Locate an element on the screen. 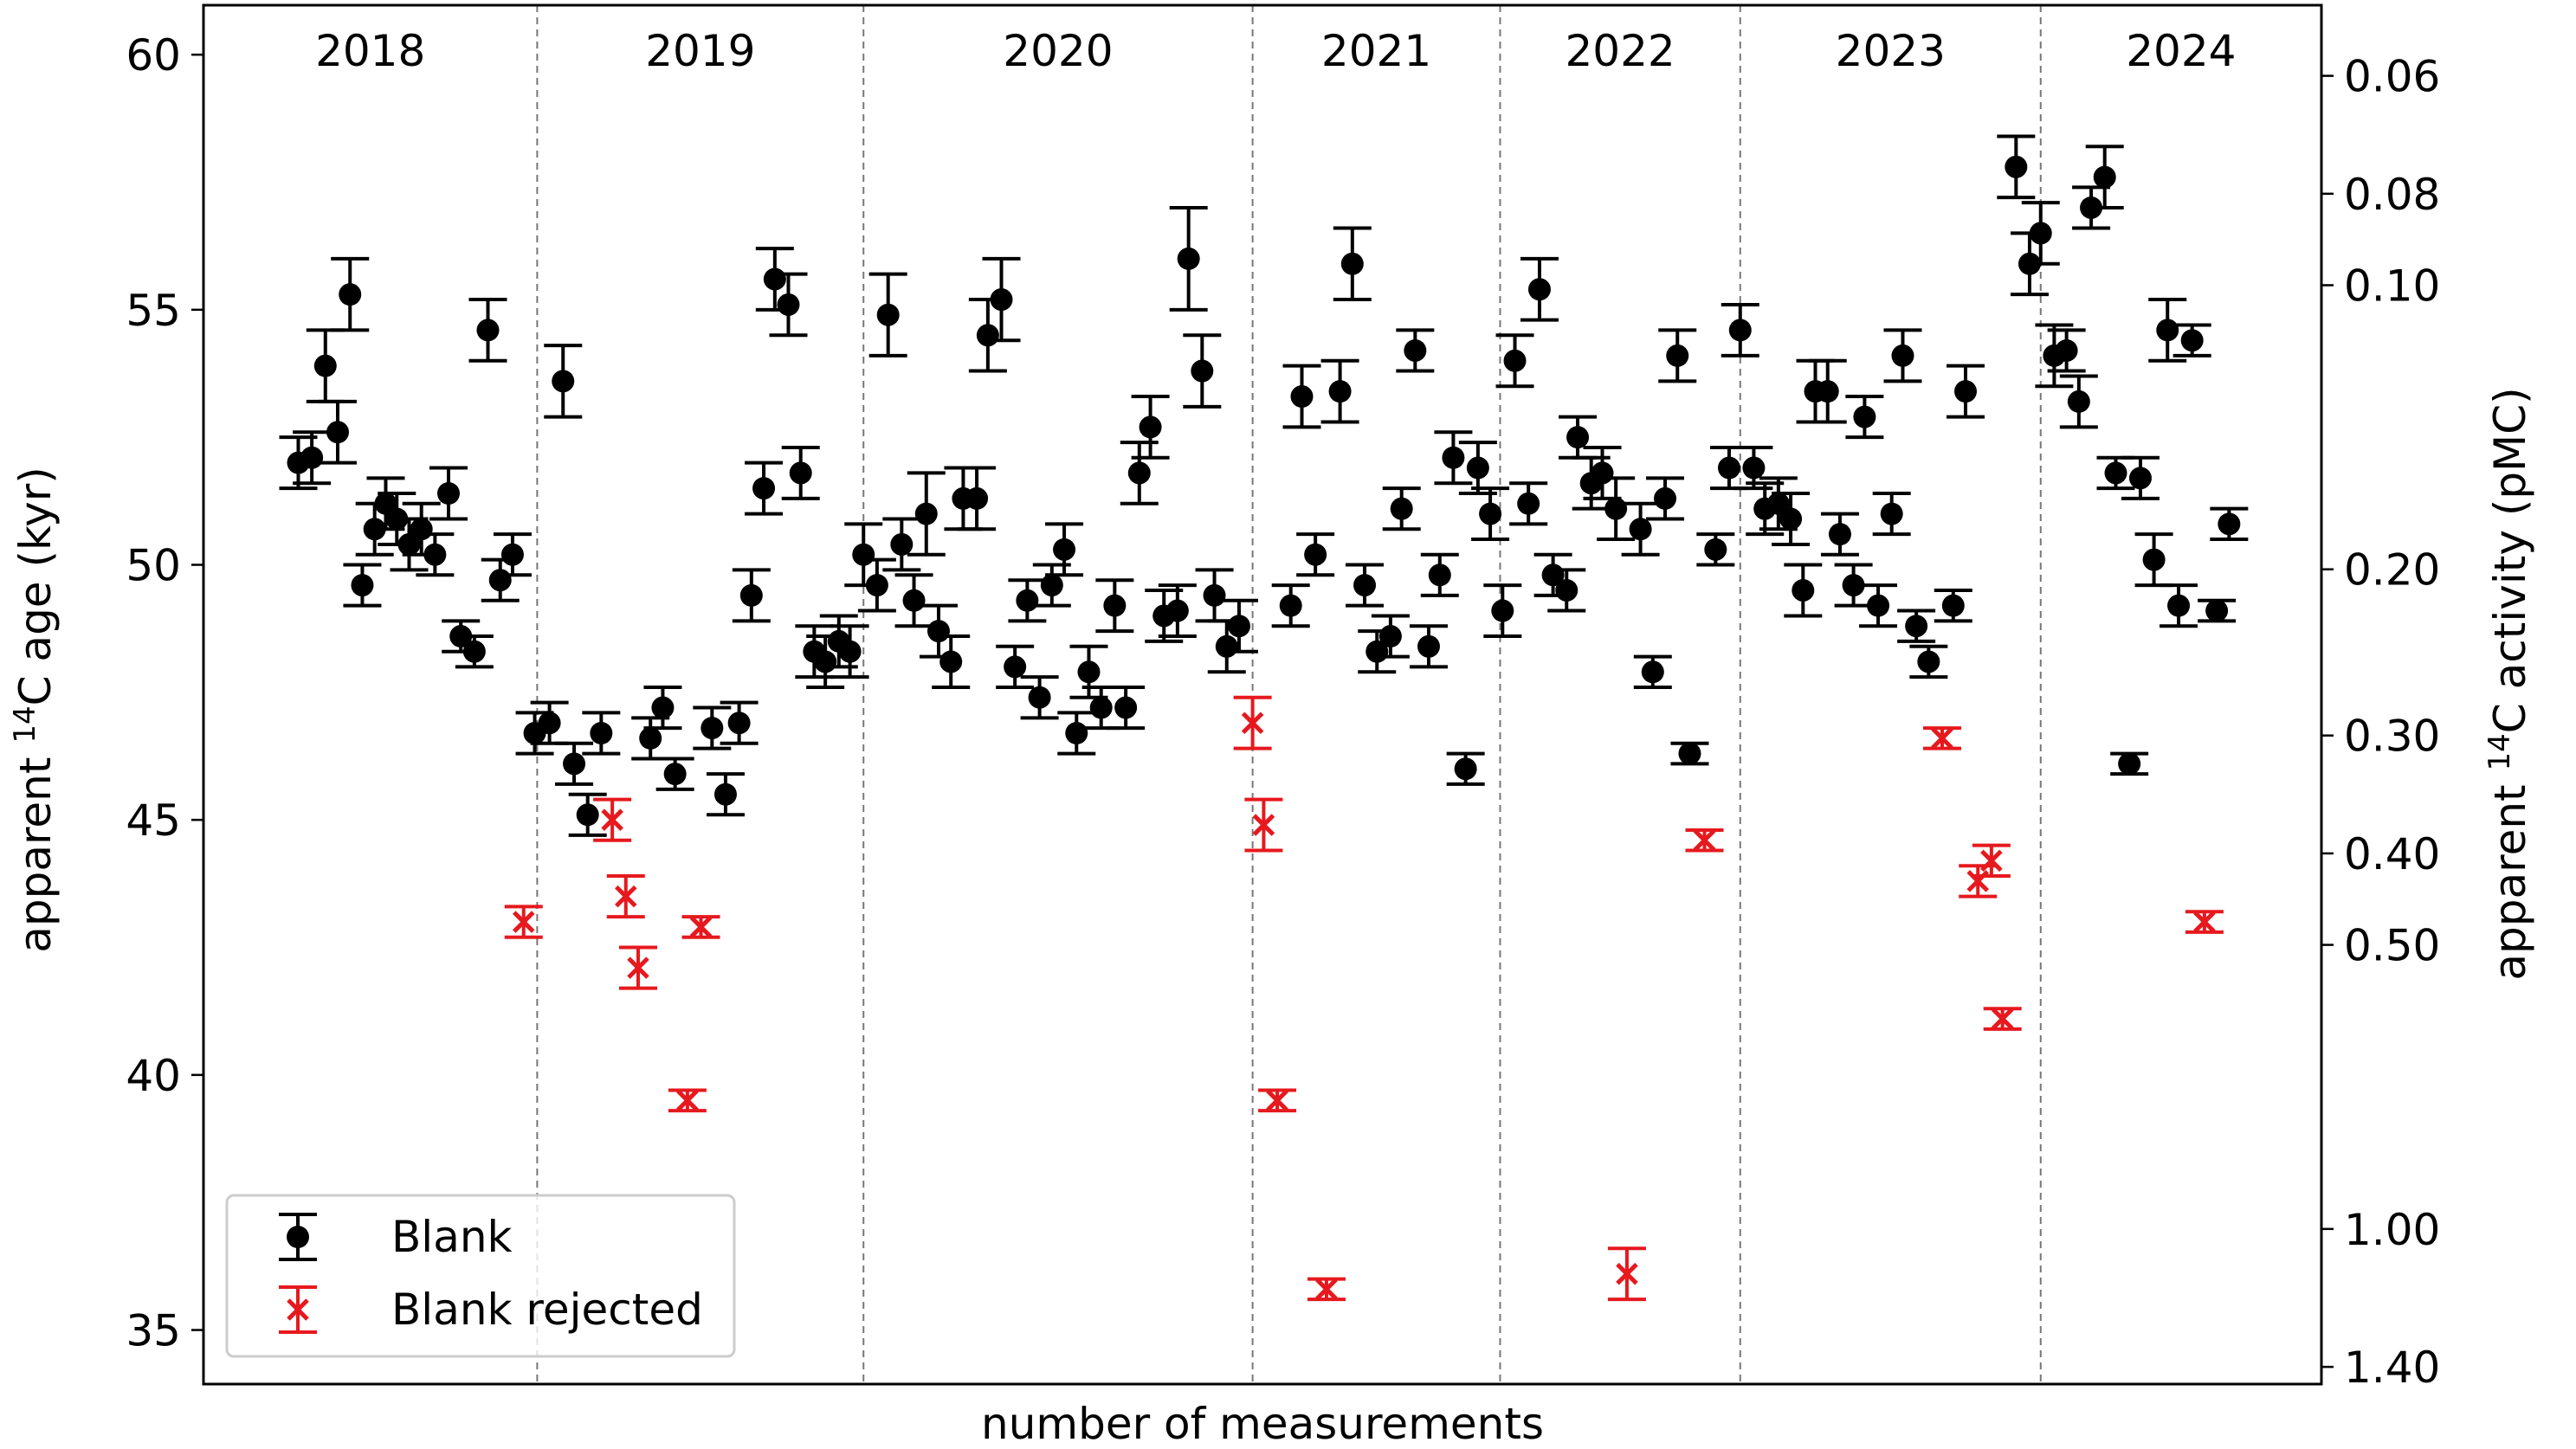  year-label: 2022 is located at coordinates (1620, 51).